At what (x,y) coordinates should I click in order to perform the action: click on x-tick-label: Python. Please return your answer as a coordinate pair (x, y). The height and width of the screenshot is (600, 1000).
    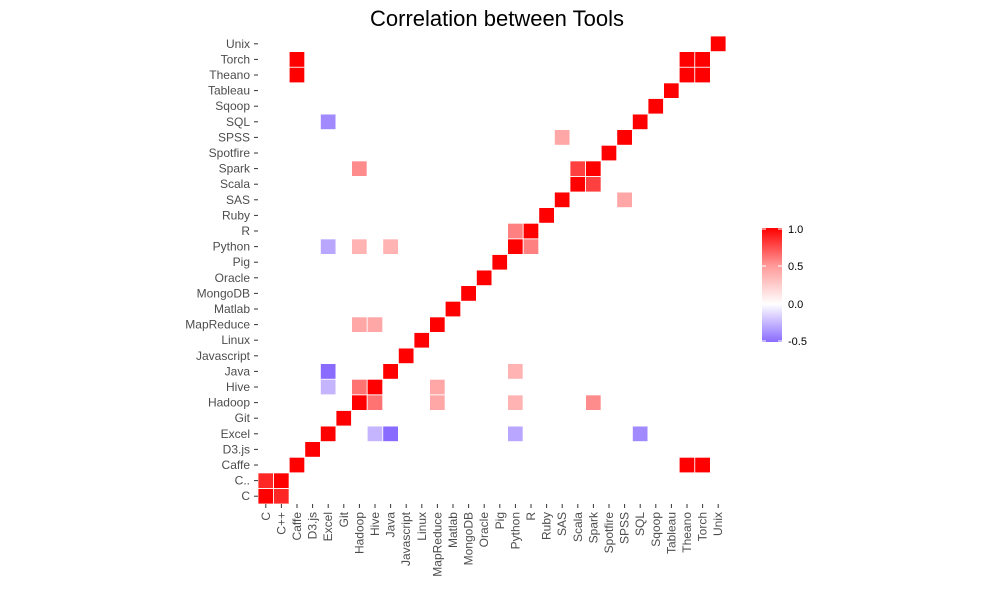
    Looking at the image, I should click on (515, 530).